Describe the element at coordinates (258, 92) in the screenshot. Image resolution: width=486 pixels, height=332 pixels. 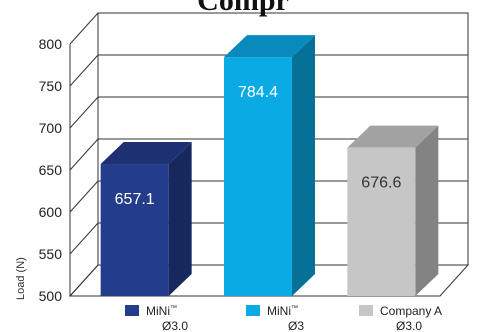
I see `data-label: 784.4` at that location.